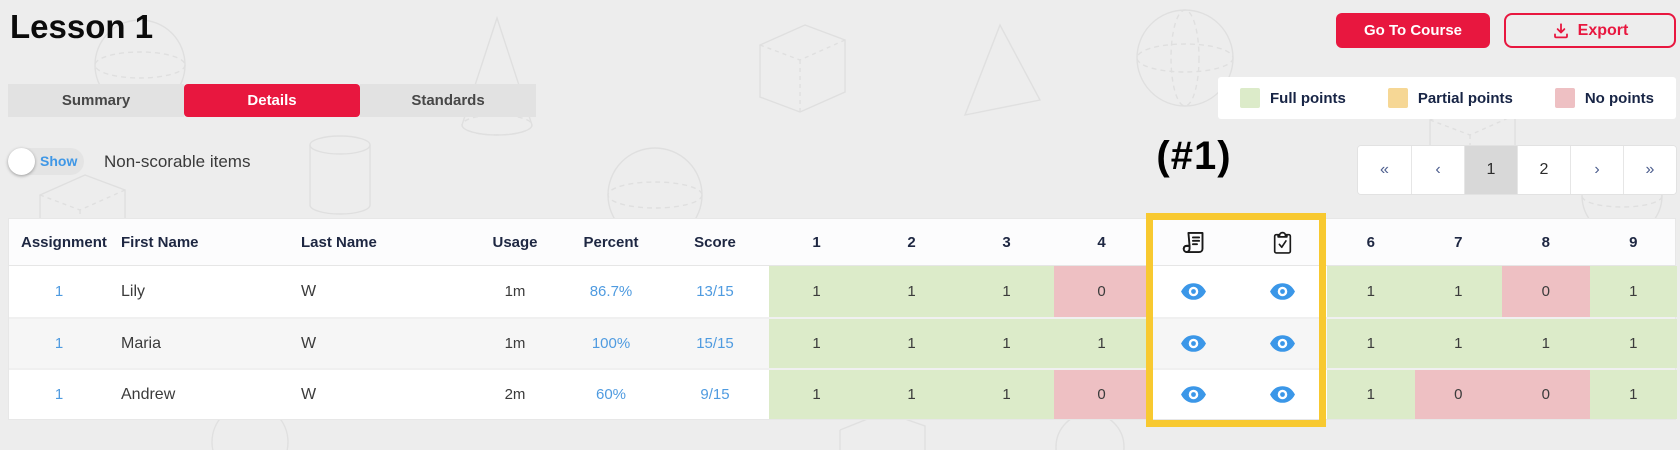 Image resolution: width=1680 pixels, height=450 pixels. What do you see at coordinates (1543, 170) in the screenshot?
I see `page-2-button: 2` at bounding box center [1543, 170].